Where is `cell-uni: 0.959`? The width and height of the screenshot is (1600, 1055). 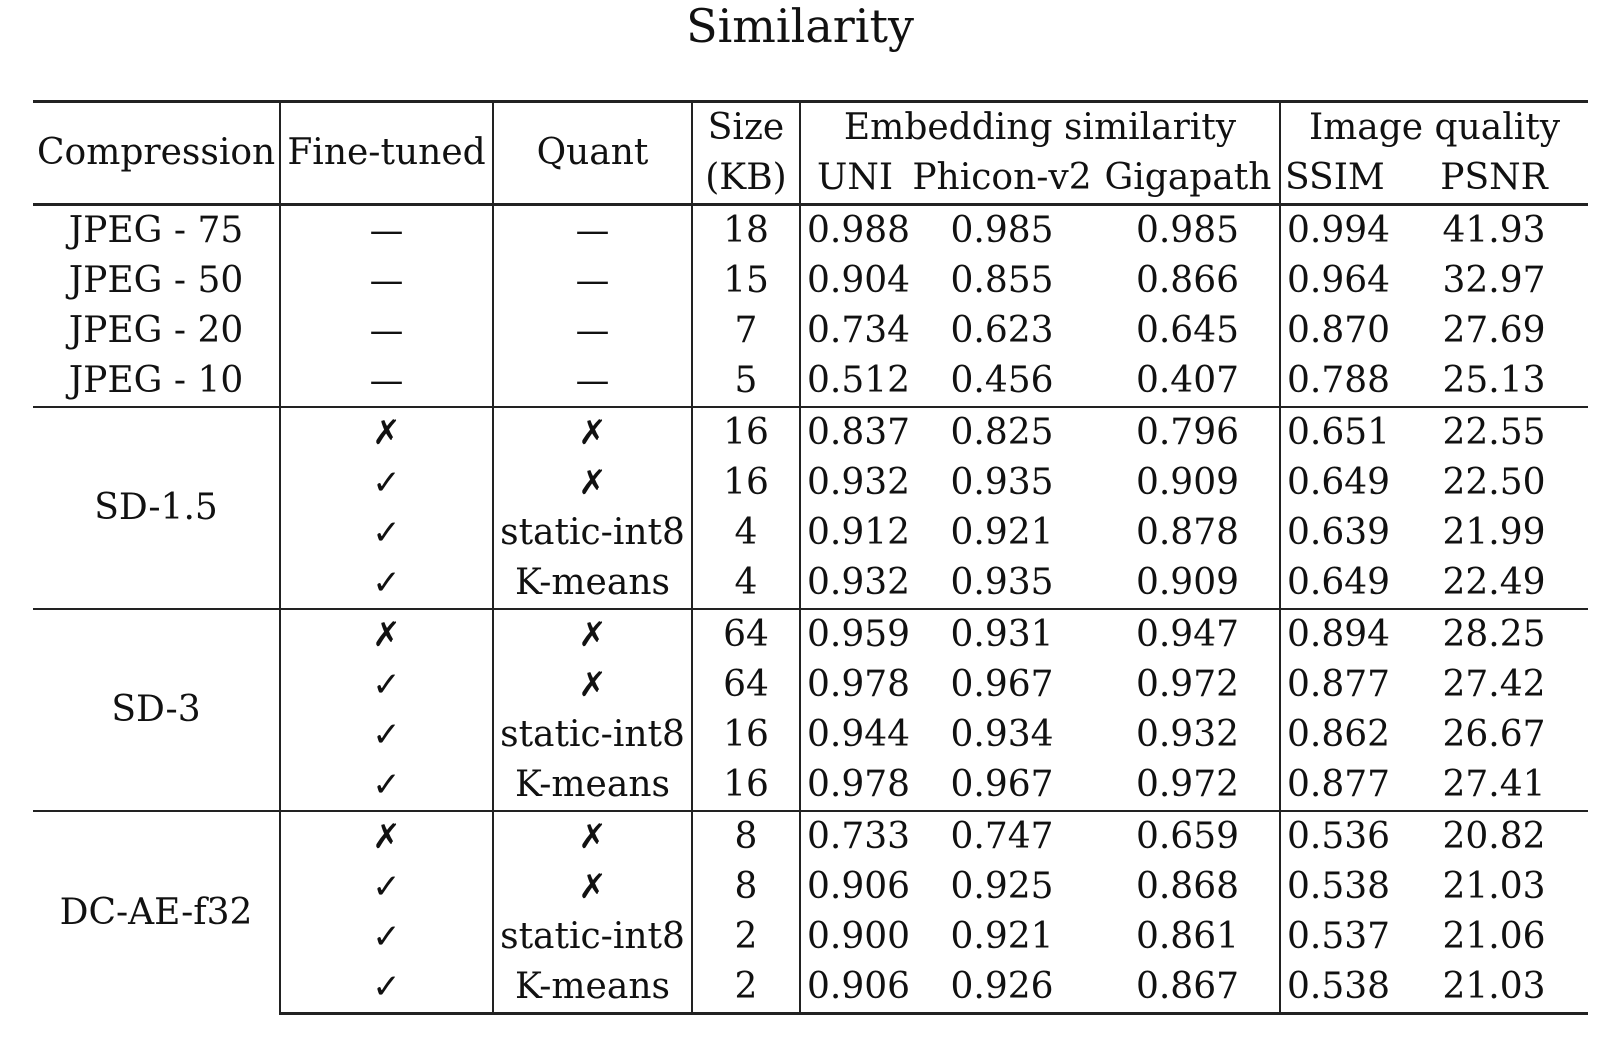
cell-uni: 0.959 is located at coordinates (854, 634).